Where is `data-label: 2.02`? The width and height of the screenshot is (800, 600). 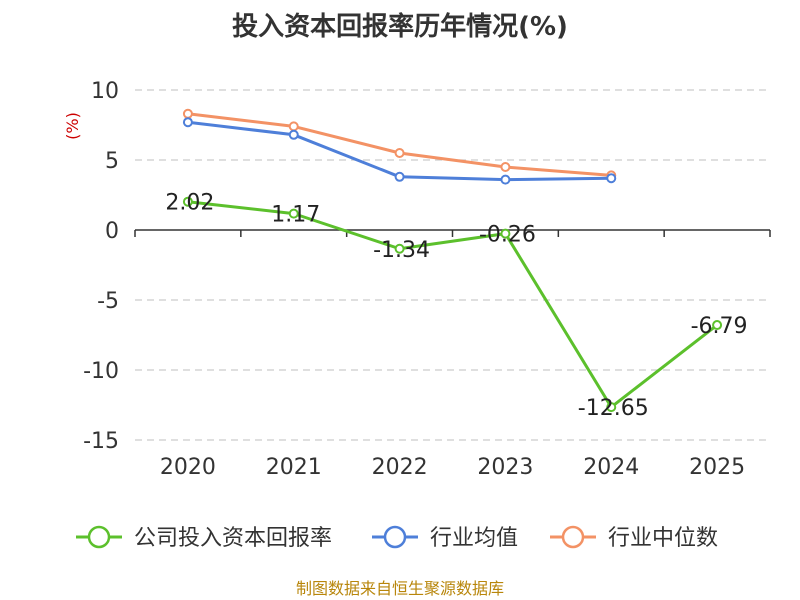 data-label: 2.02 is located at coordinates (189, 203).